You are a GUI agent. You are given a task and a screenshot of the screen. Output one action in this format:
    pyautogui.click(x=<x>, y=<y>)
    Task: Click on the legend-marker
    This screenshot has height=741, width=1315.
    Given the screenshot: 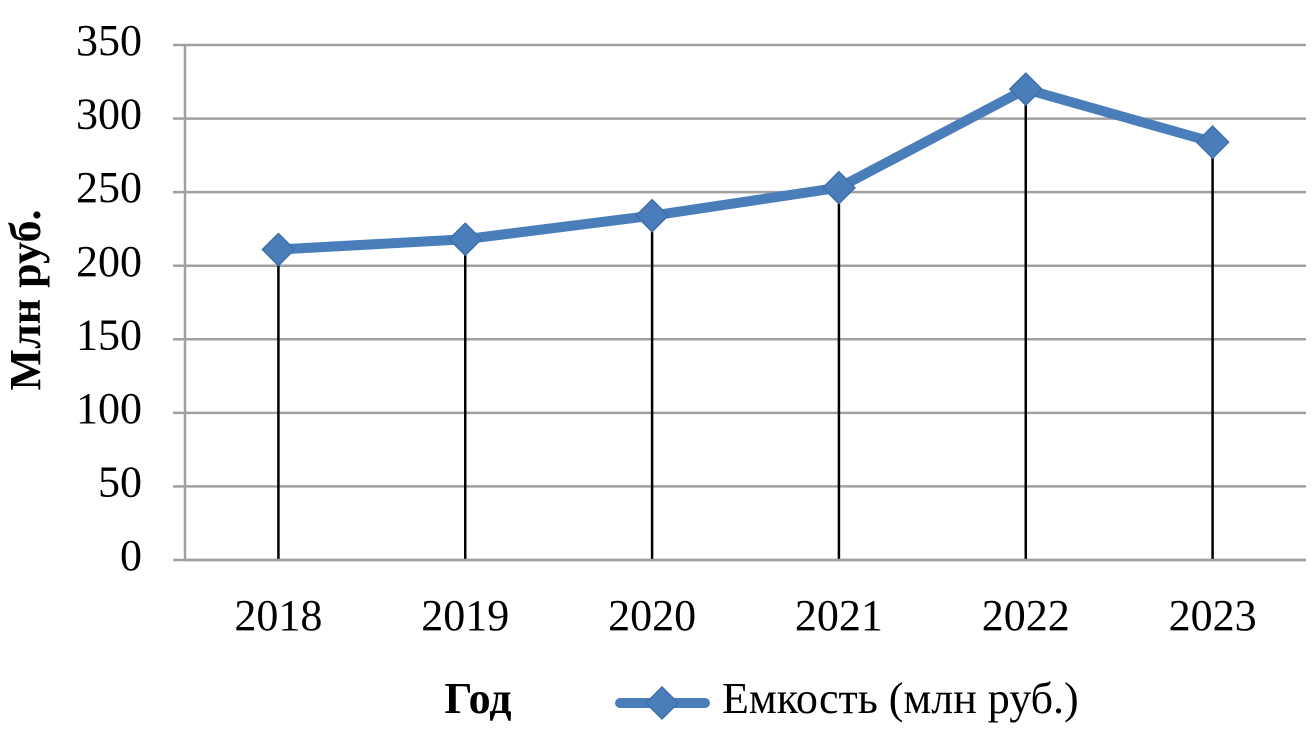 What is the action you would take?
    pyautogui.click(x=662, y=703)
    